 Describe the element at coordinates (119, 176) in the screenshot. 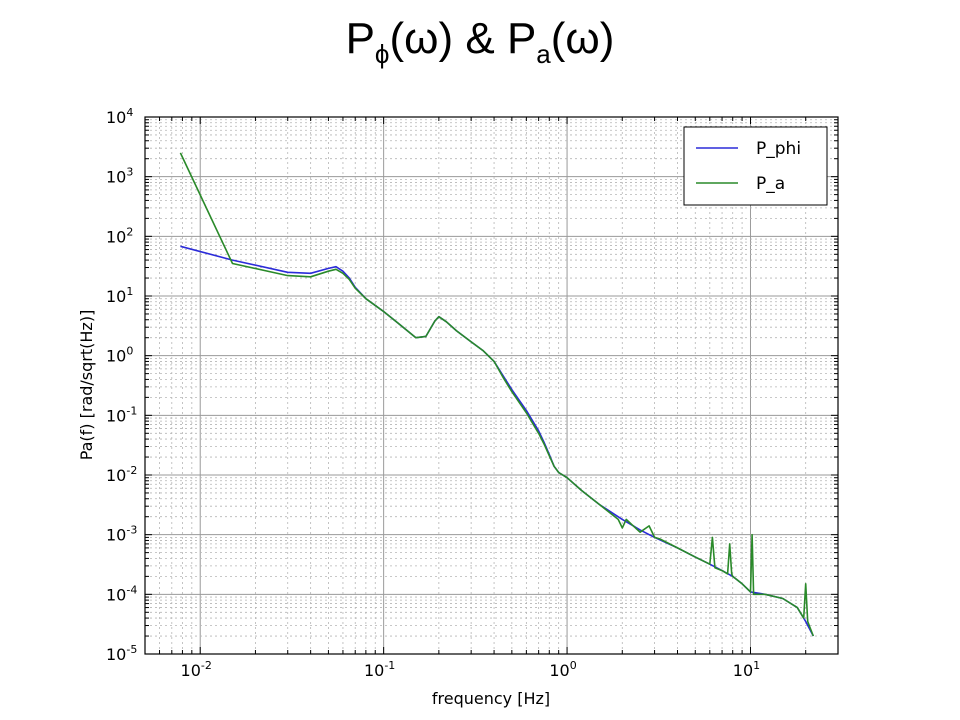

I see `y-tick-label: 10³` at that location.